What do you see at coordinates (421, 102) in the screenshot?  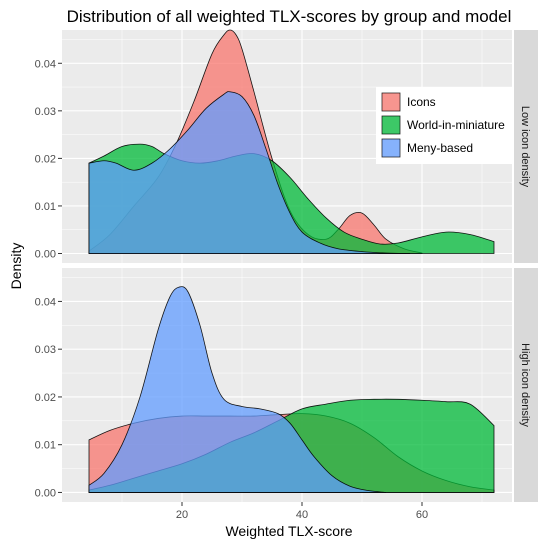 I see `legend-label: Icons` at bounding box center [421, 102].